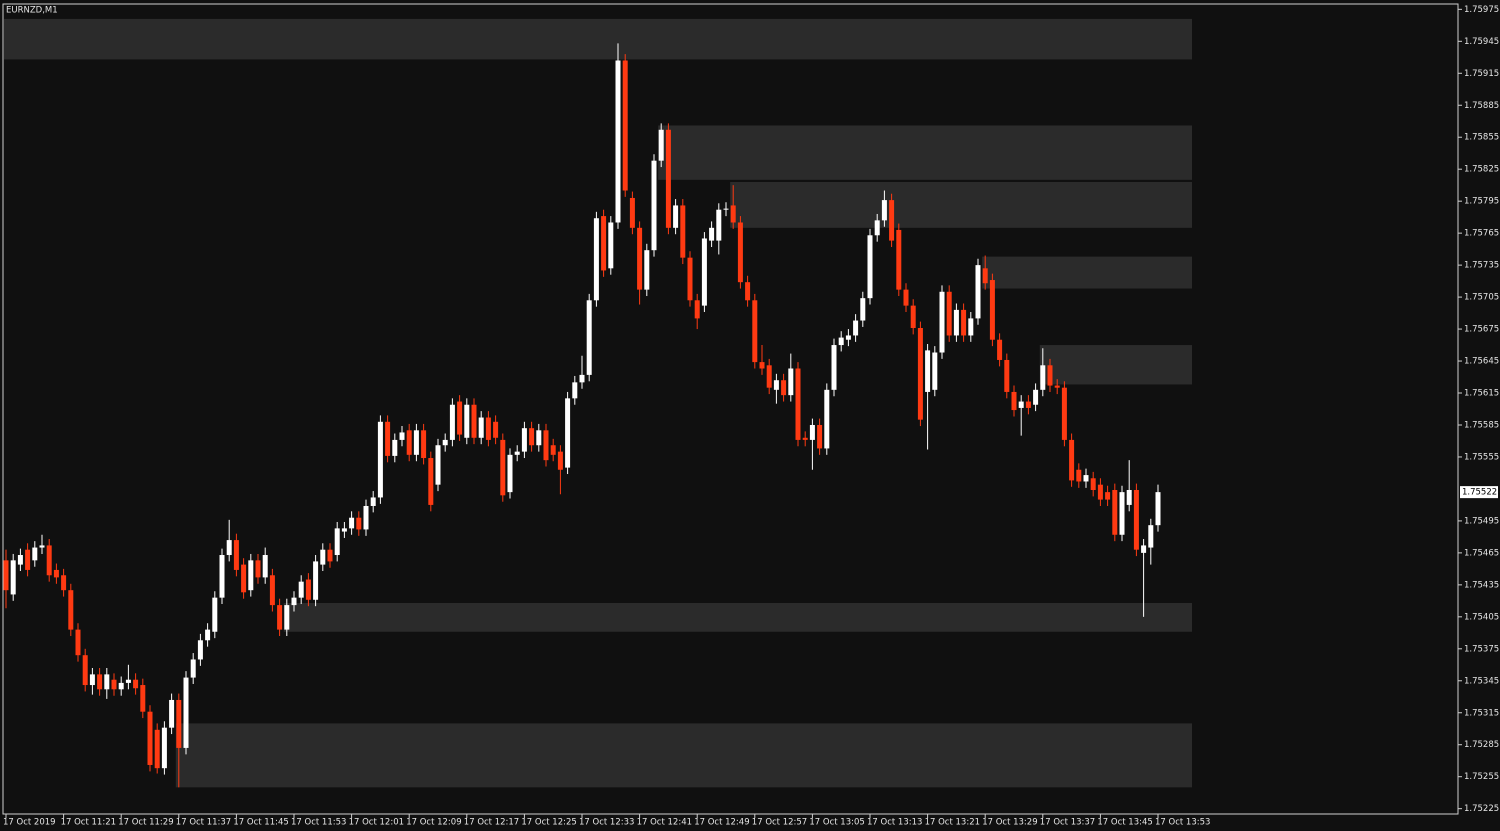 The image size is (1500, 831). What do you see at coordinates (433, 823) in the screenshot?
I see `x-tick-label: 17 Oct 12:09` at bounding box center [433, 823].